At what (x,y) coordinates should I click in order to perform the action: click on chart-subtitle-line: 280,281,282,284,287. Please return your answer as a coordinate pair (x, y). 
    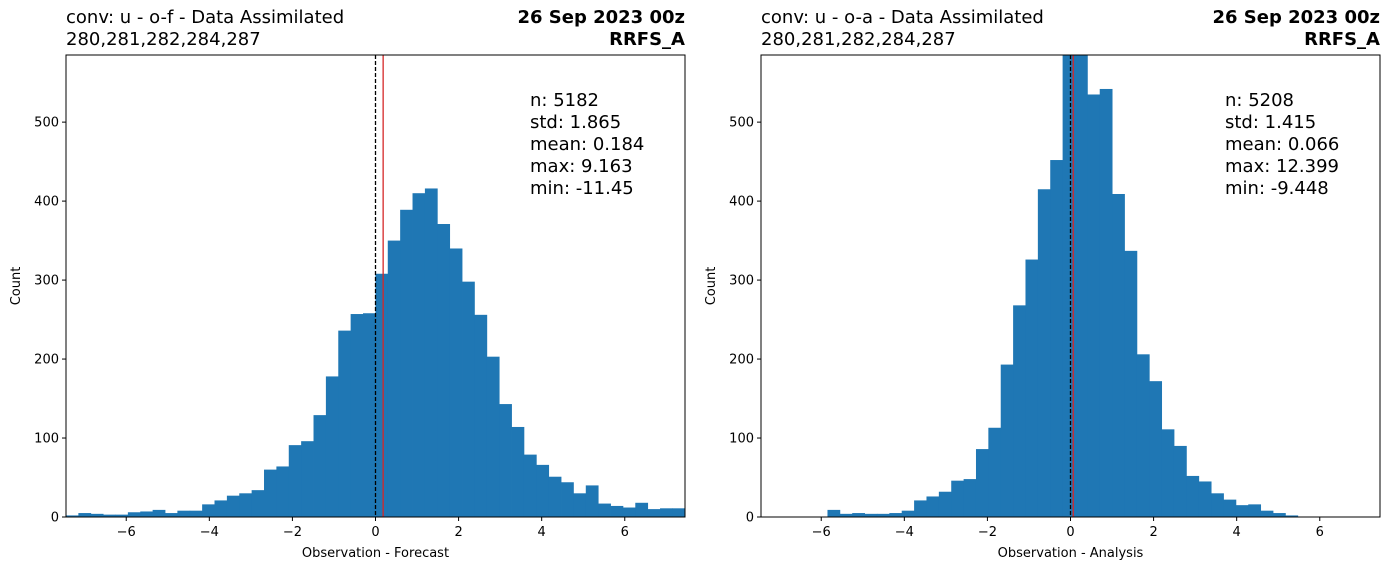
    Looking at the image, I should click on (858, 39).